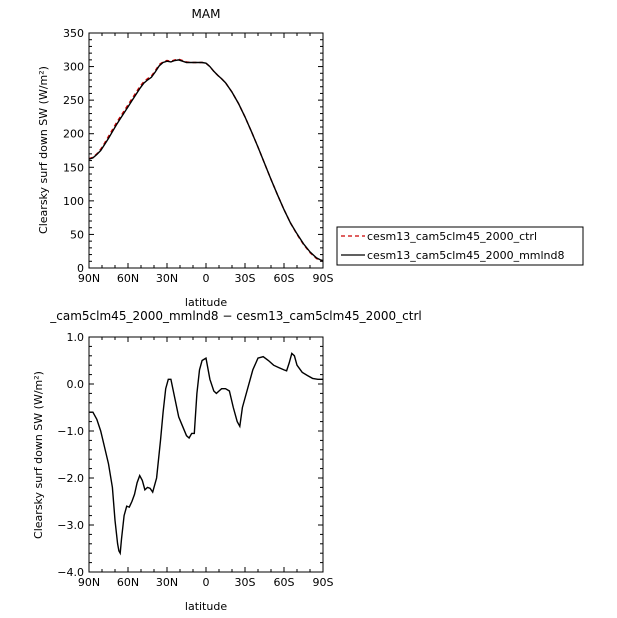 The height and width of the screenshot is (618, 617). I want to click on y-tick-label: 50, so click(77, 234).